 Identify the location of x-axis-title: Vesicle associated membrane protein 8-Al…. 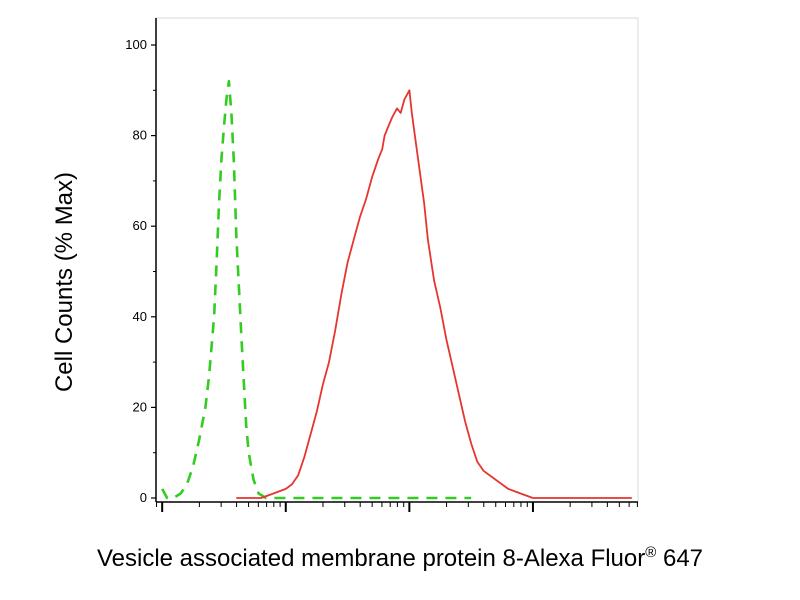
(400, 558).